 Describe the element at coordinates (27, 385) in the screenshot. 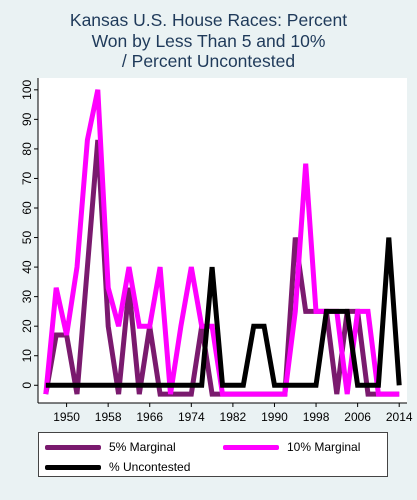

I see `y-tick-label: 0` at that location.